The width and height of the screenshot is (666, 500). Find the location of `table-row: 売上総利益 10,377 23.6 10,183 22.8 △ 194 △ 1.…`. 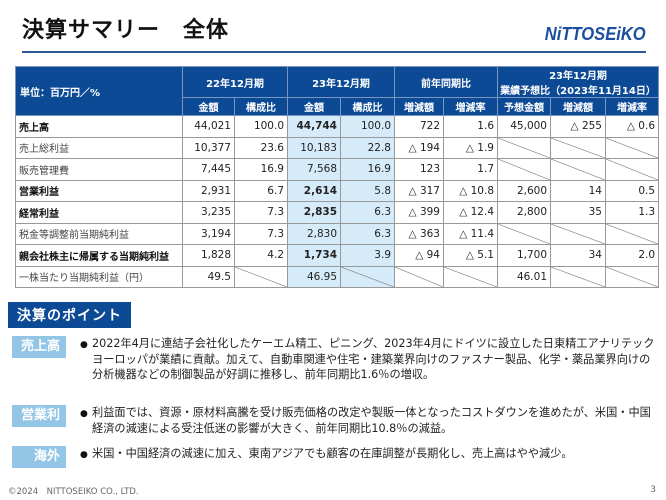

table-row: 売上総利益 10,377 23.6 10,183 22.8 △ 194 △ 1.… is located at coordinates (337, 147).